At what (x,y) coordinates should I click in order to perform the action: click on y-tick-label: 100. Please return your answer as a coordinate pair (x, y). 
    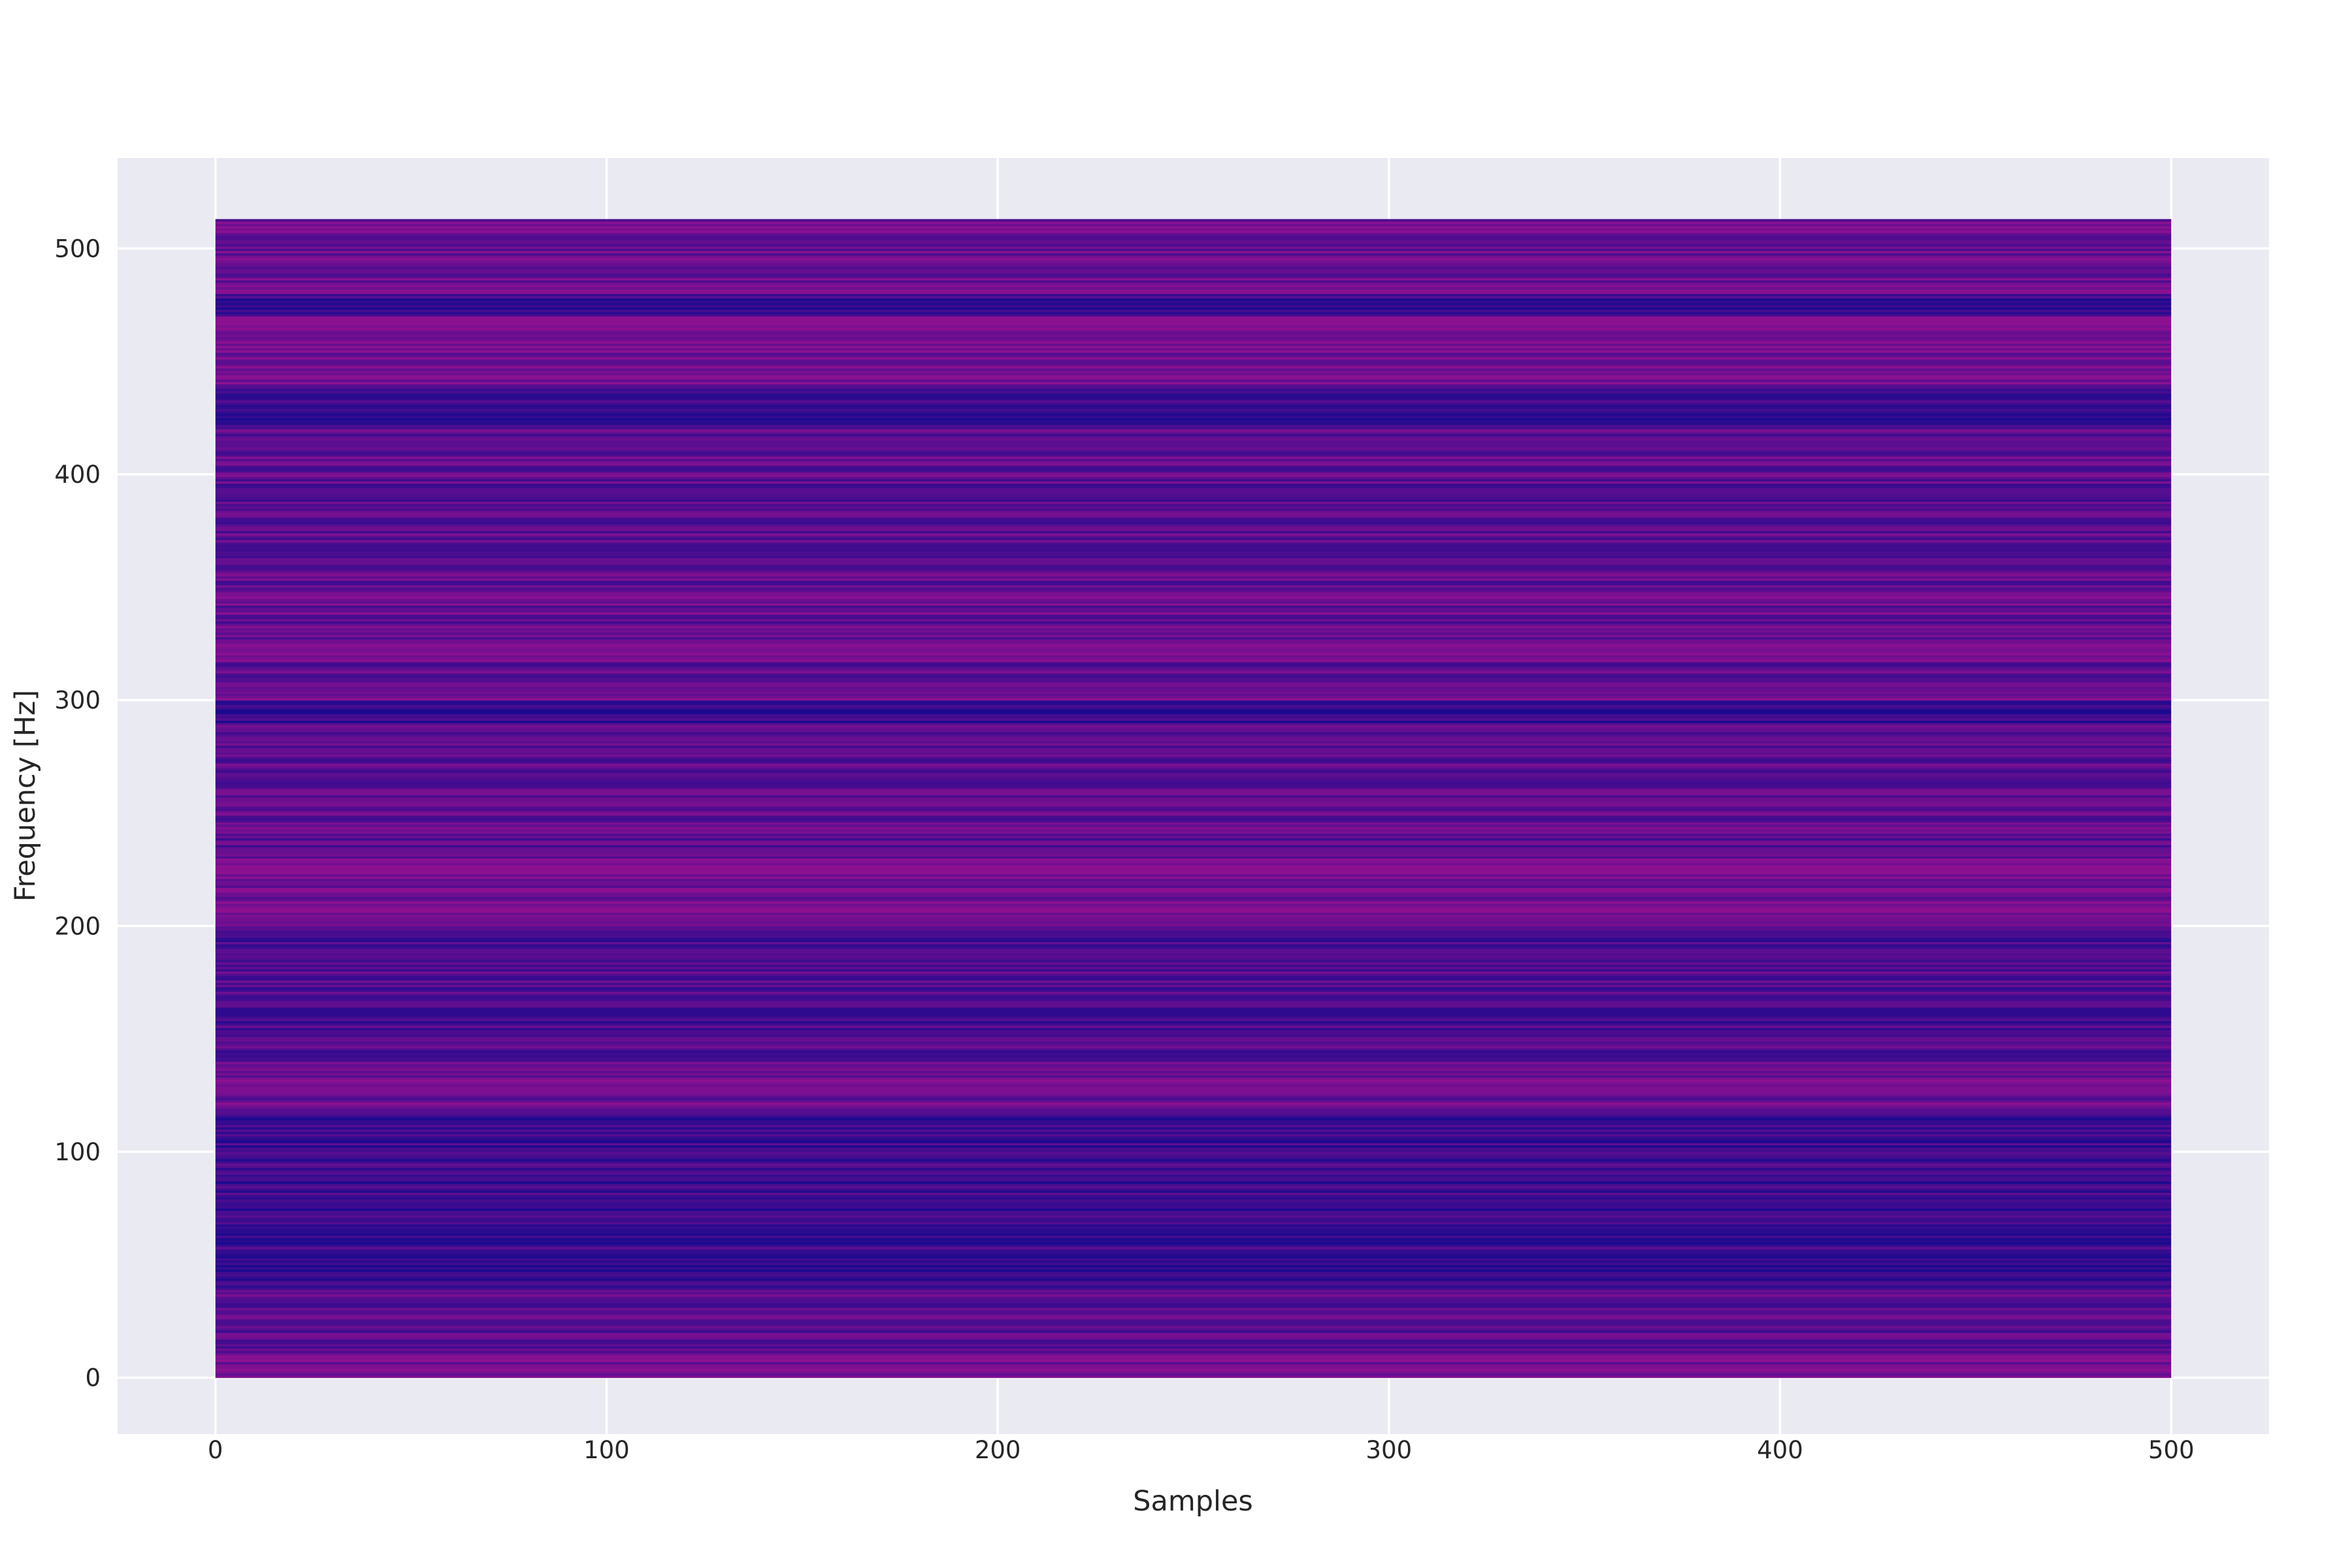
    Looking at the image, I should click on (77, 1152).